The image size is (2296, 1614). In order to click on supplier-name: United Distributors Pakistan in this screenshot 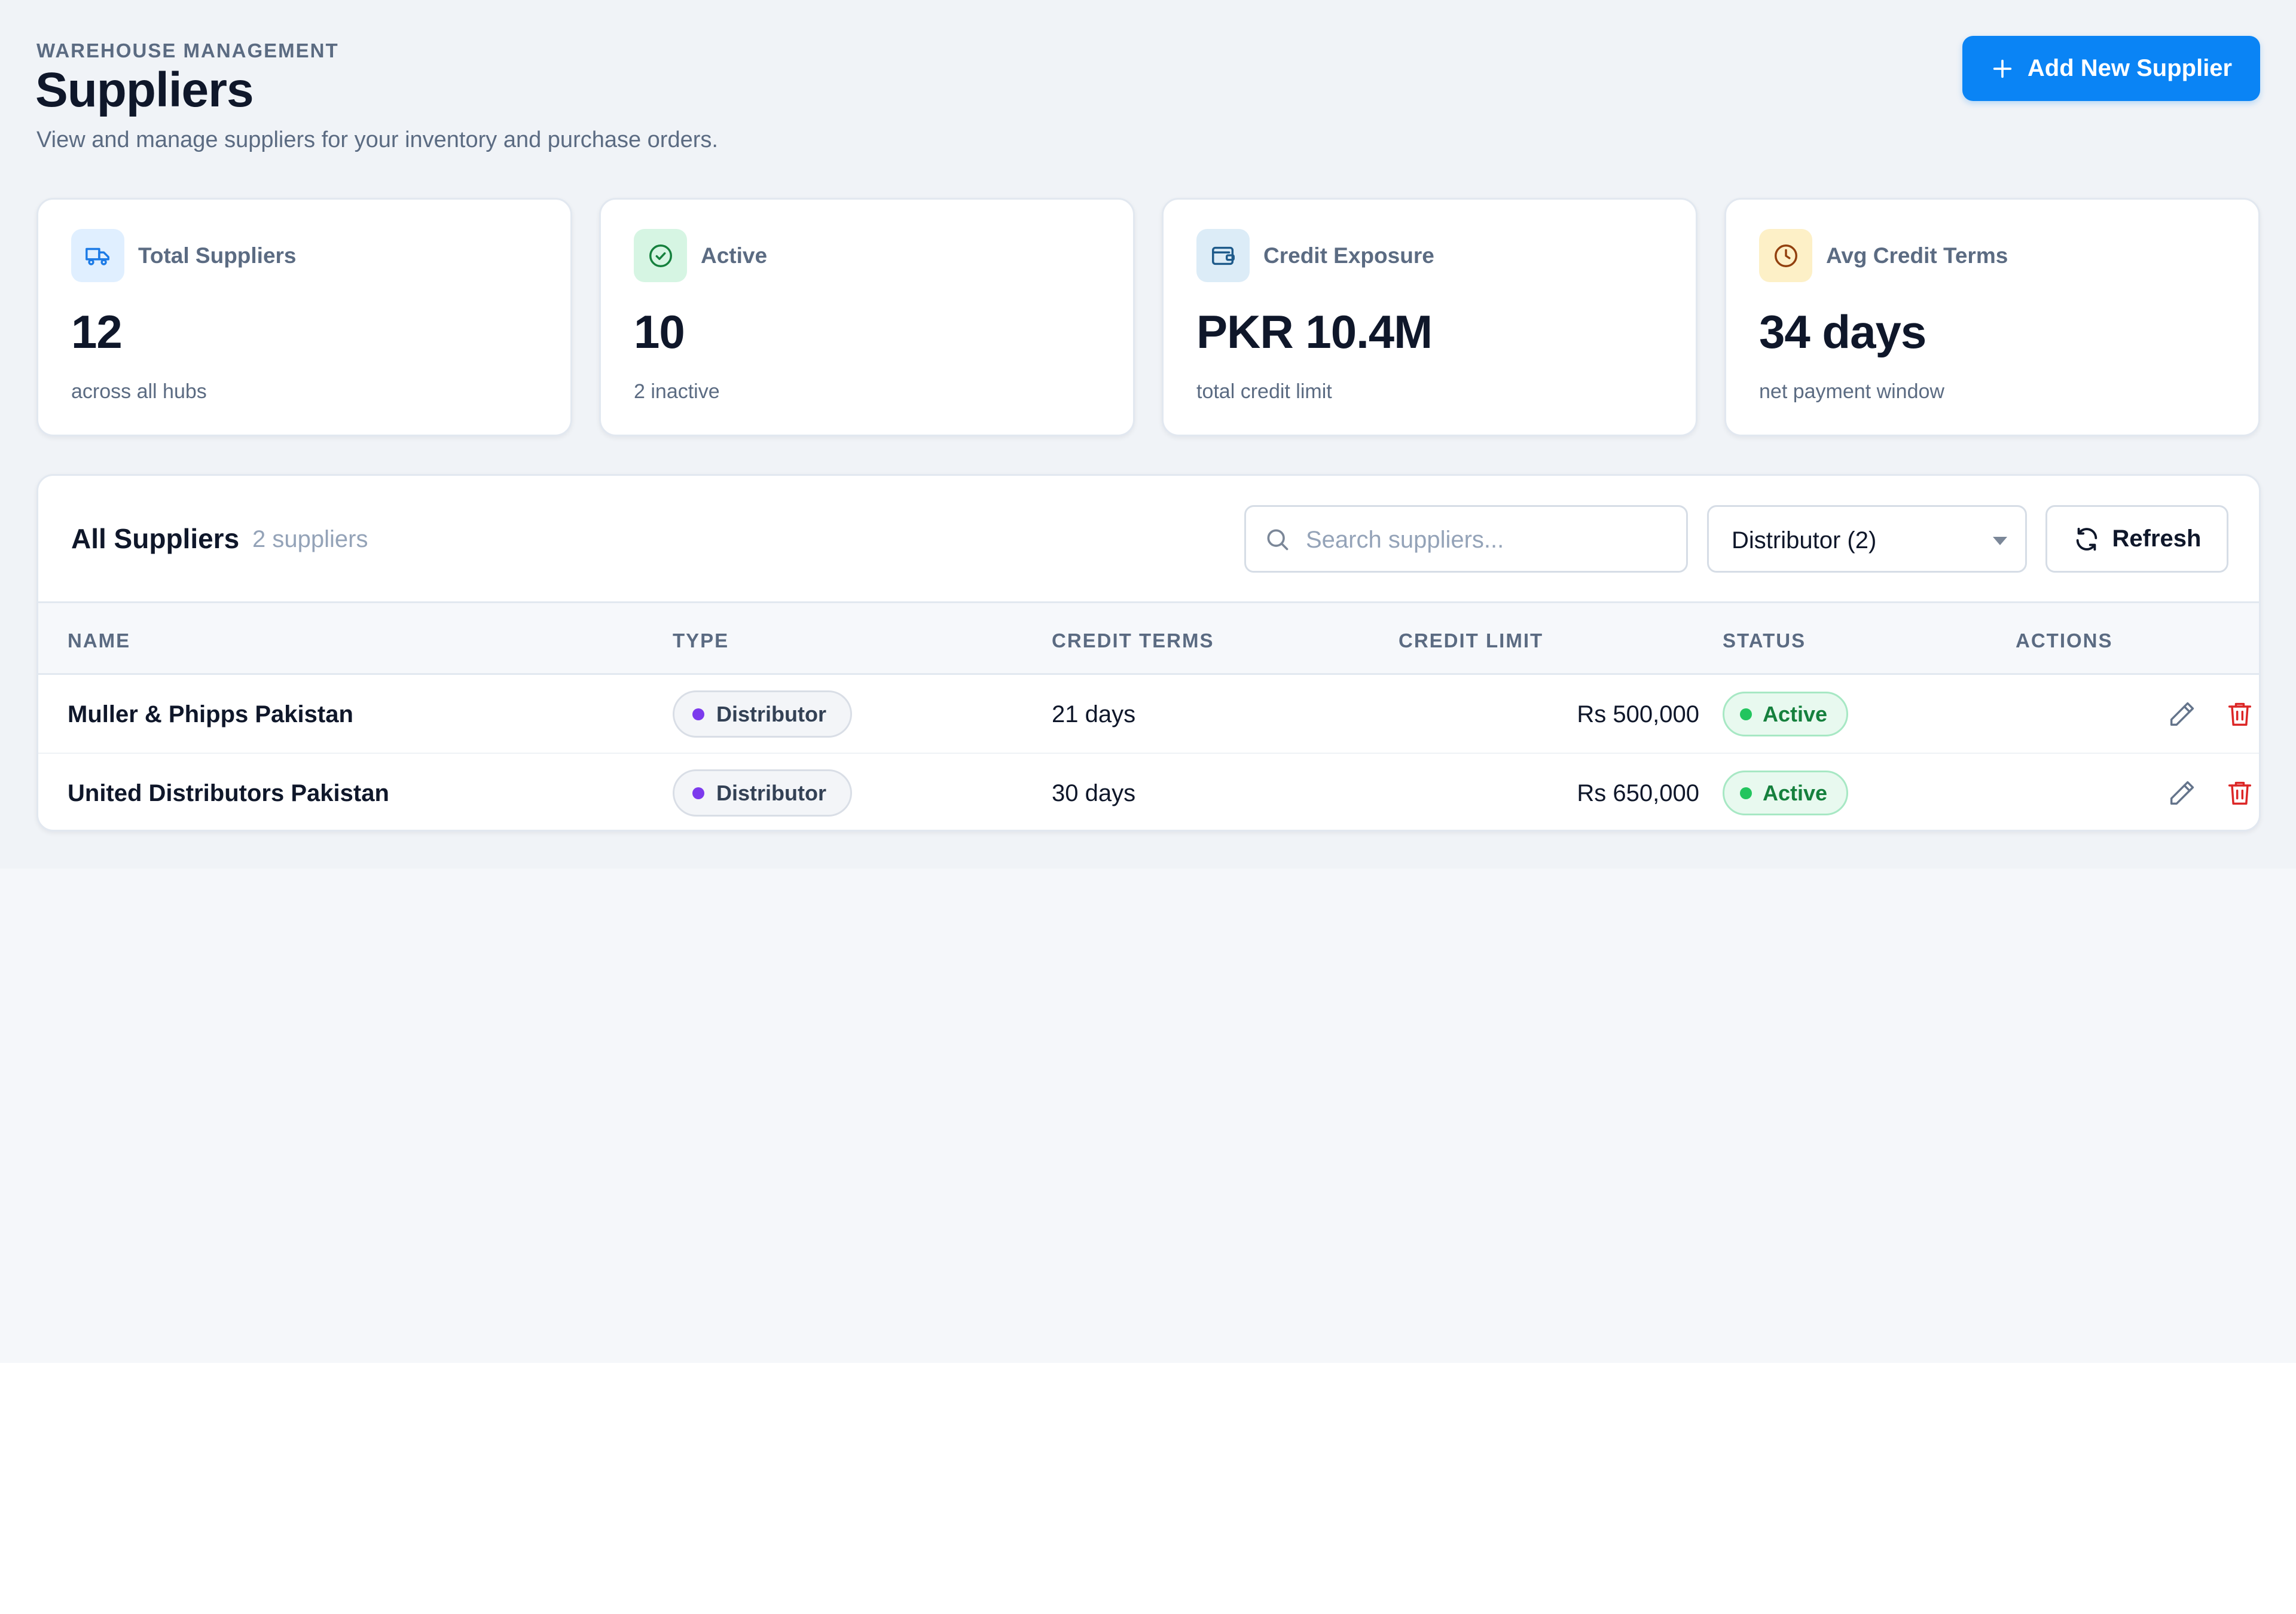, I will do `click(228, 793)`.